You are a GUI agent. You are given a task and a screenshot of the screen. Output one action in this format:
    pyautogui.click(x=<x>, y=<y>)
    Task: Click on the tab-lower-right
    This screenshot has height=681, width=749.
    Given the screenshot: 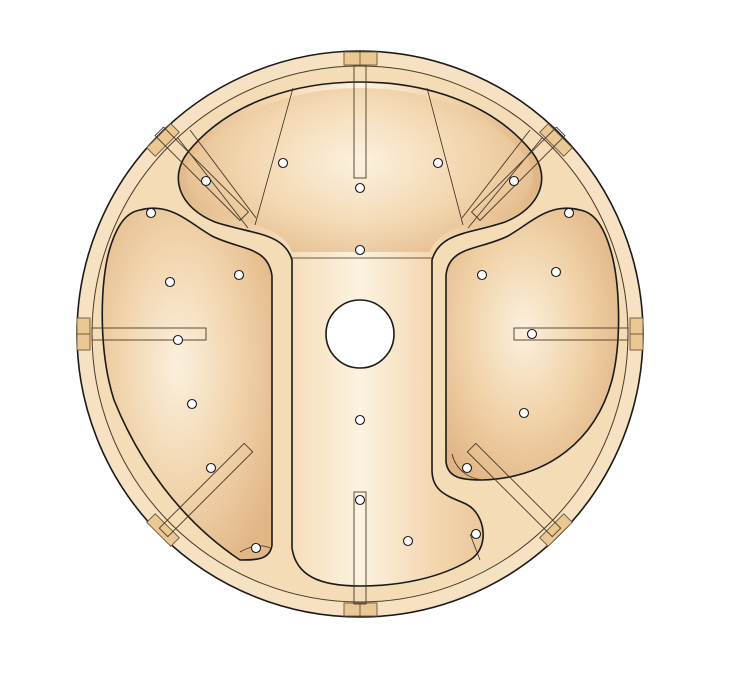 What is the action you would take?
    pyautogui.click(x=556, y=530)
    